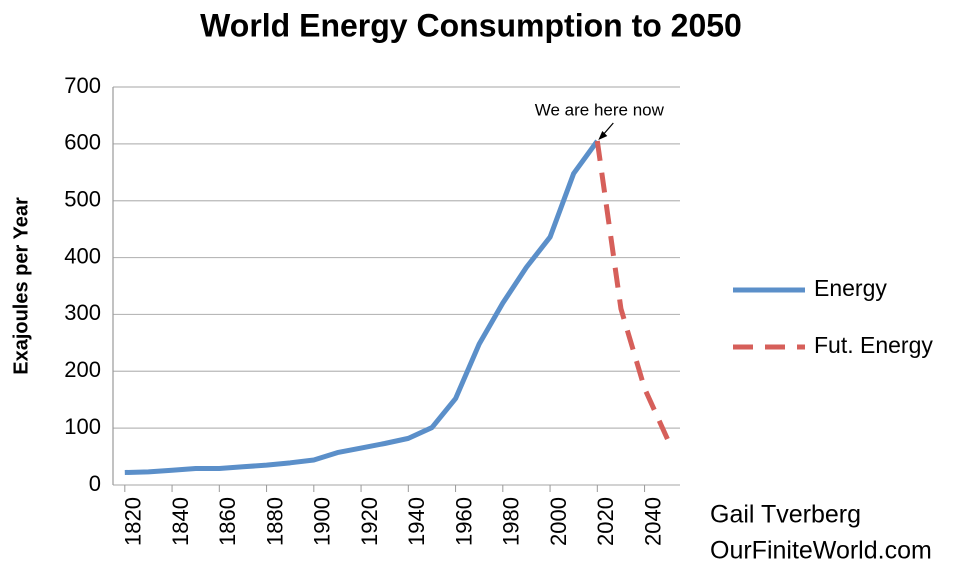  What do you see at coordinates (652, 521) in the screenshot?
I see `x-tick-label: 2040` at bounding box center [652, 521].